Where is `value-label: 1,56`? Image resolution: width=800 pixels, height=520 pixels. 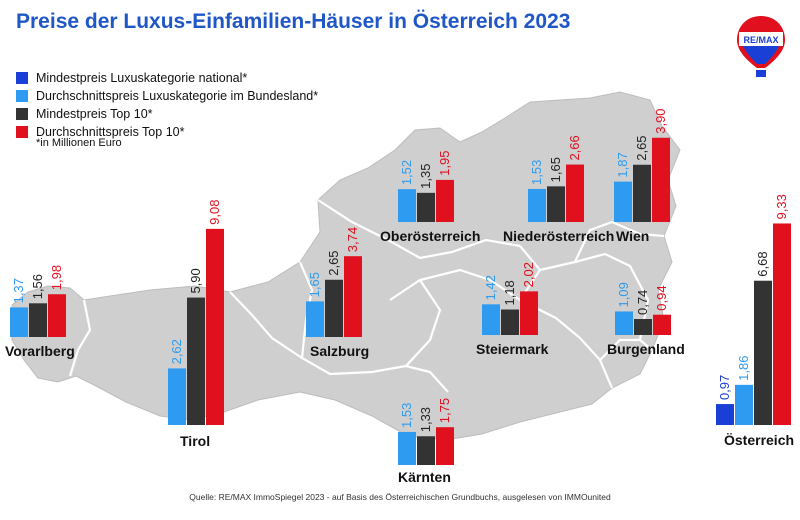
value-label: 1,56 is located at coordinates (37, 286).